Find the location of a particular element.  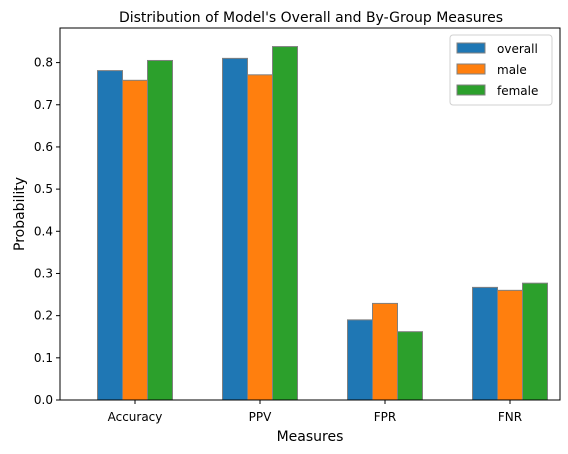

bar-female-accuracy is located at coordinates (160, 230).